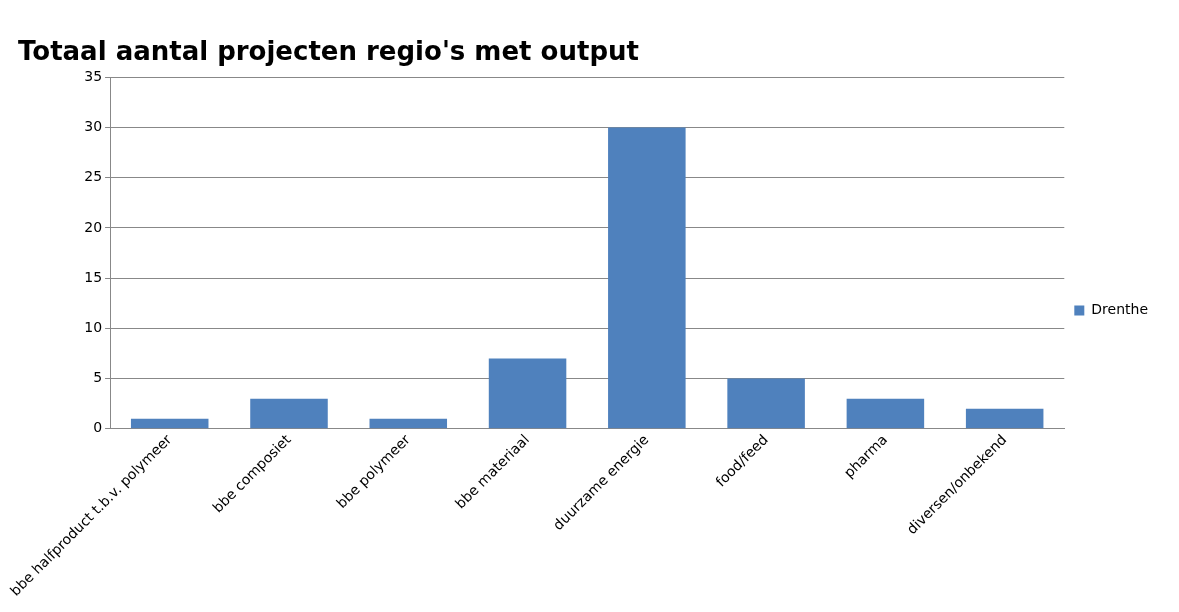 This screenshot has width=1179, height=612. Describe the element at coordinates (93, 226) in the screenshot. I see `y-tick-label: 20` at that location.